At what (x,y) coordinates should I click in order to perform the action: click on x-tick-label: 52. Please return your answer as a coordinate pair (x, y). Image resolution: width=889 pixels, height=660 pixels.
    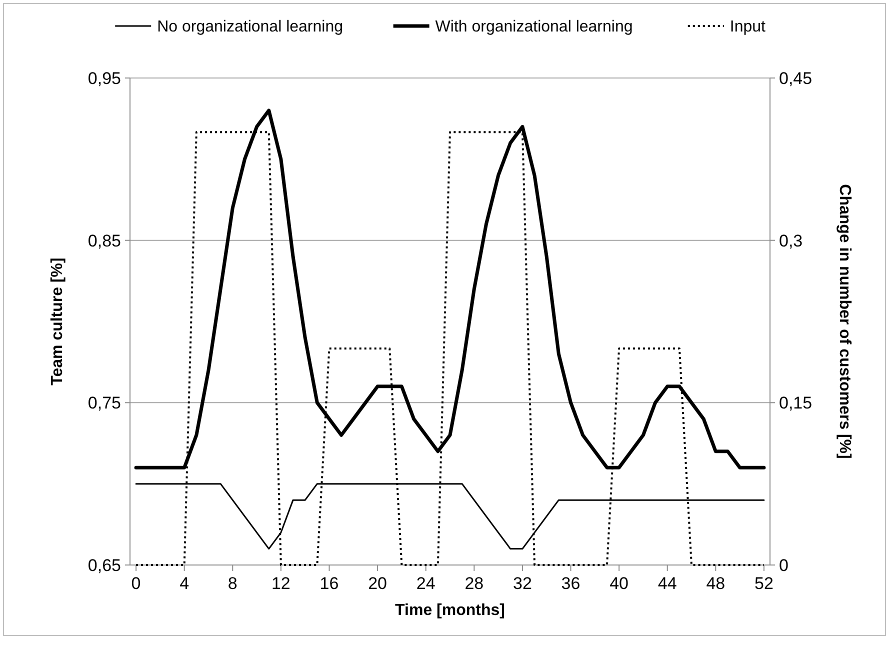
    Looking at the image, I should click on (764, 583).